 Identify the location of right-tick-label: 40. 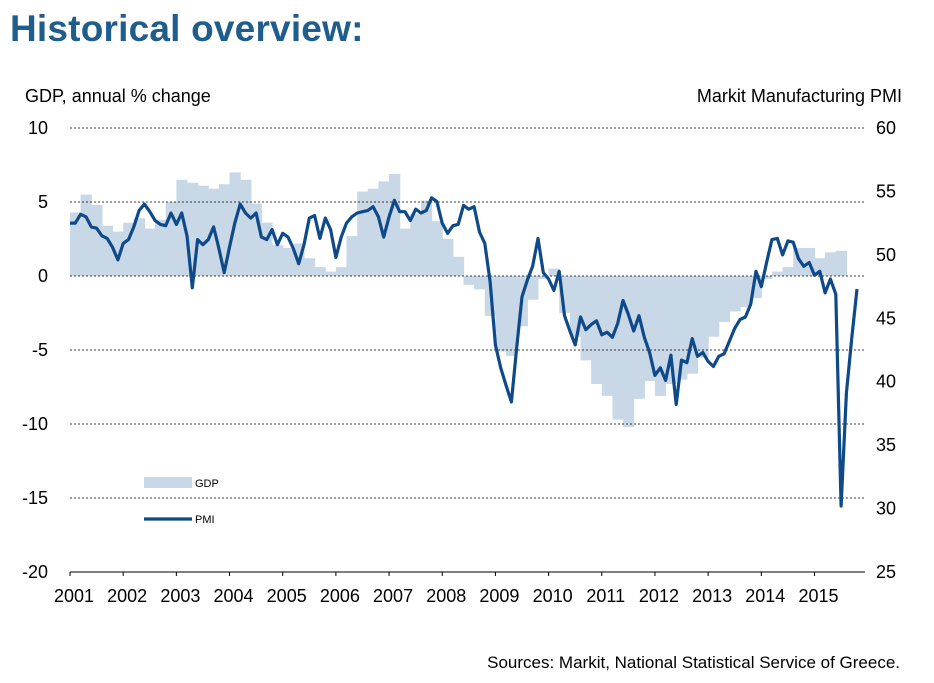
(886, 382).